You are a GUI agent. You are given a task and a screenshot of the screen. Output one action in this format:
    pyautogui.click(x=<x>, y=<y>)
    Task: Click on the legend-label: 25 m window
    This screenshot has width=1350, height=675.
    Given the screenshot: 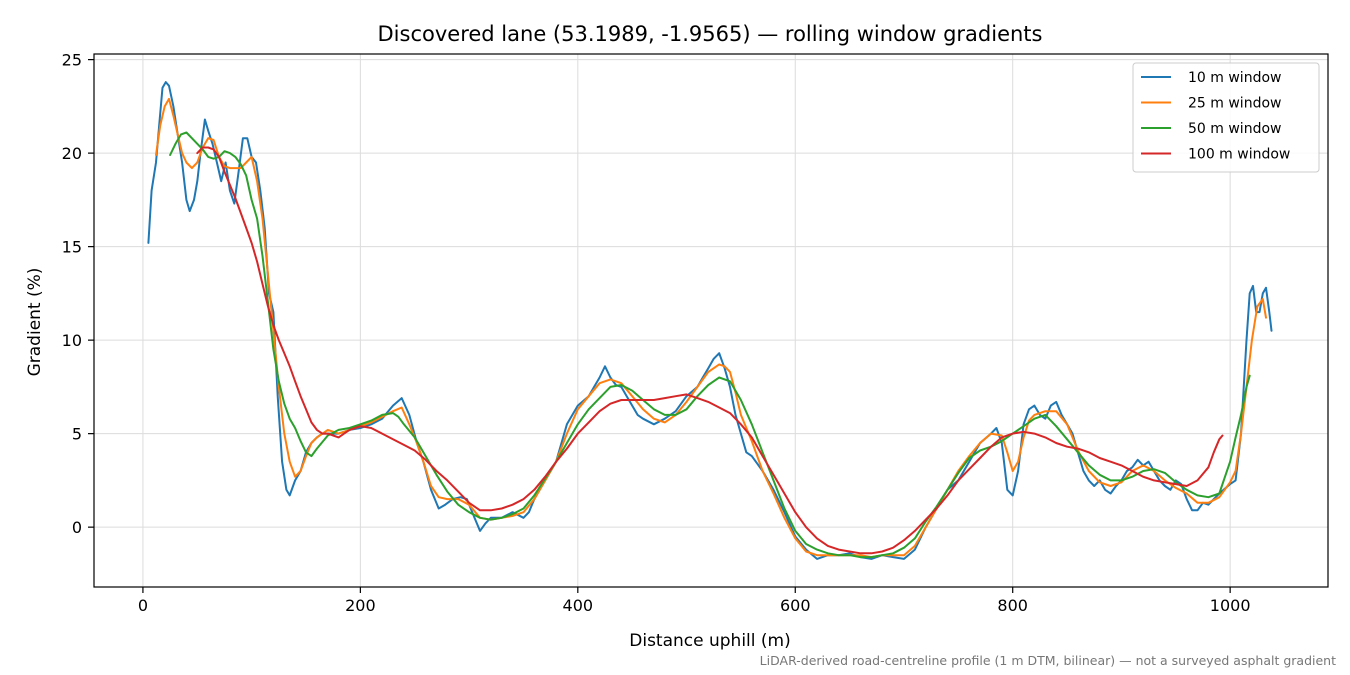 What is the action you would take?
    pyautogui.click(x=1234, y=104)
    